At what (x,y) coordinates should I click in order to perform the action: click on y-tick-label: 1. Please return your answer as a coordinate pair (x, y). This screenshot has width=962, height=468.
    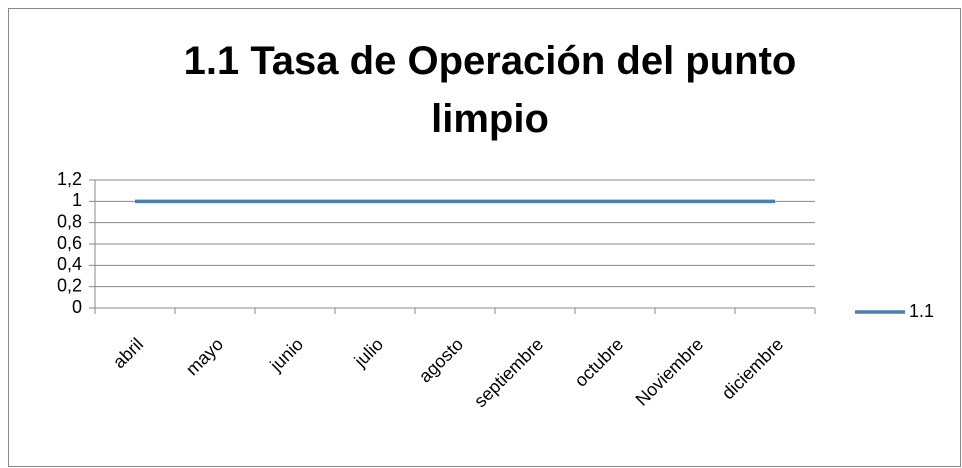
    Looking at the image, I should click on (77, 200).